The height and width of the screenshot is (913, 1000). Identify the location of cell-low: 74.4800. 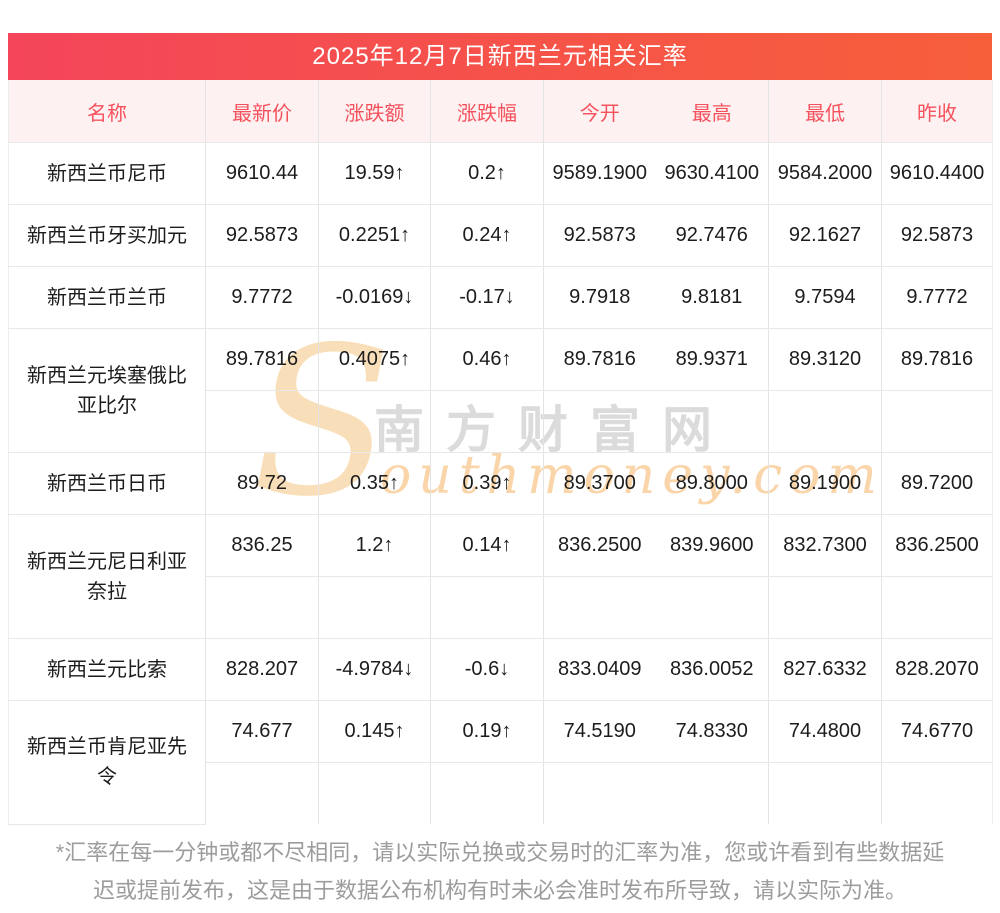
(825, 731).